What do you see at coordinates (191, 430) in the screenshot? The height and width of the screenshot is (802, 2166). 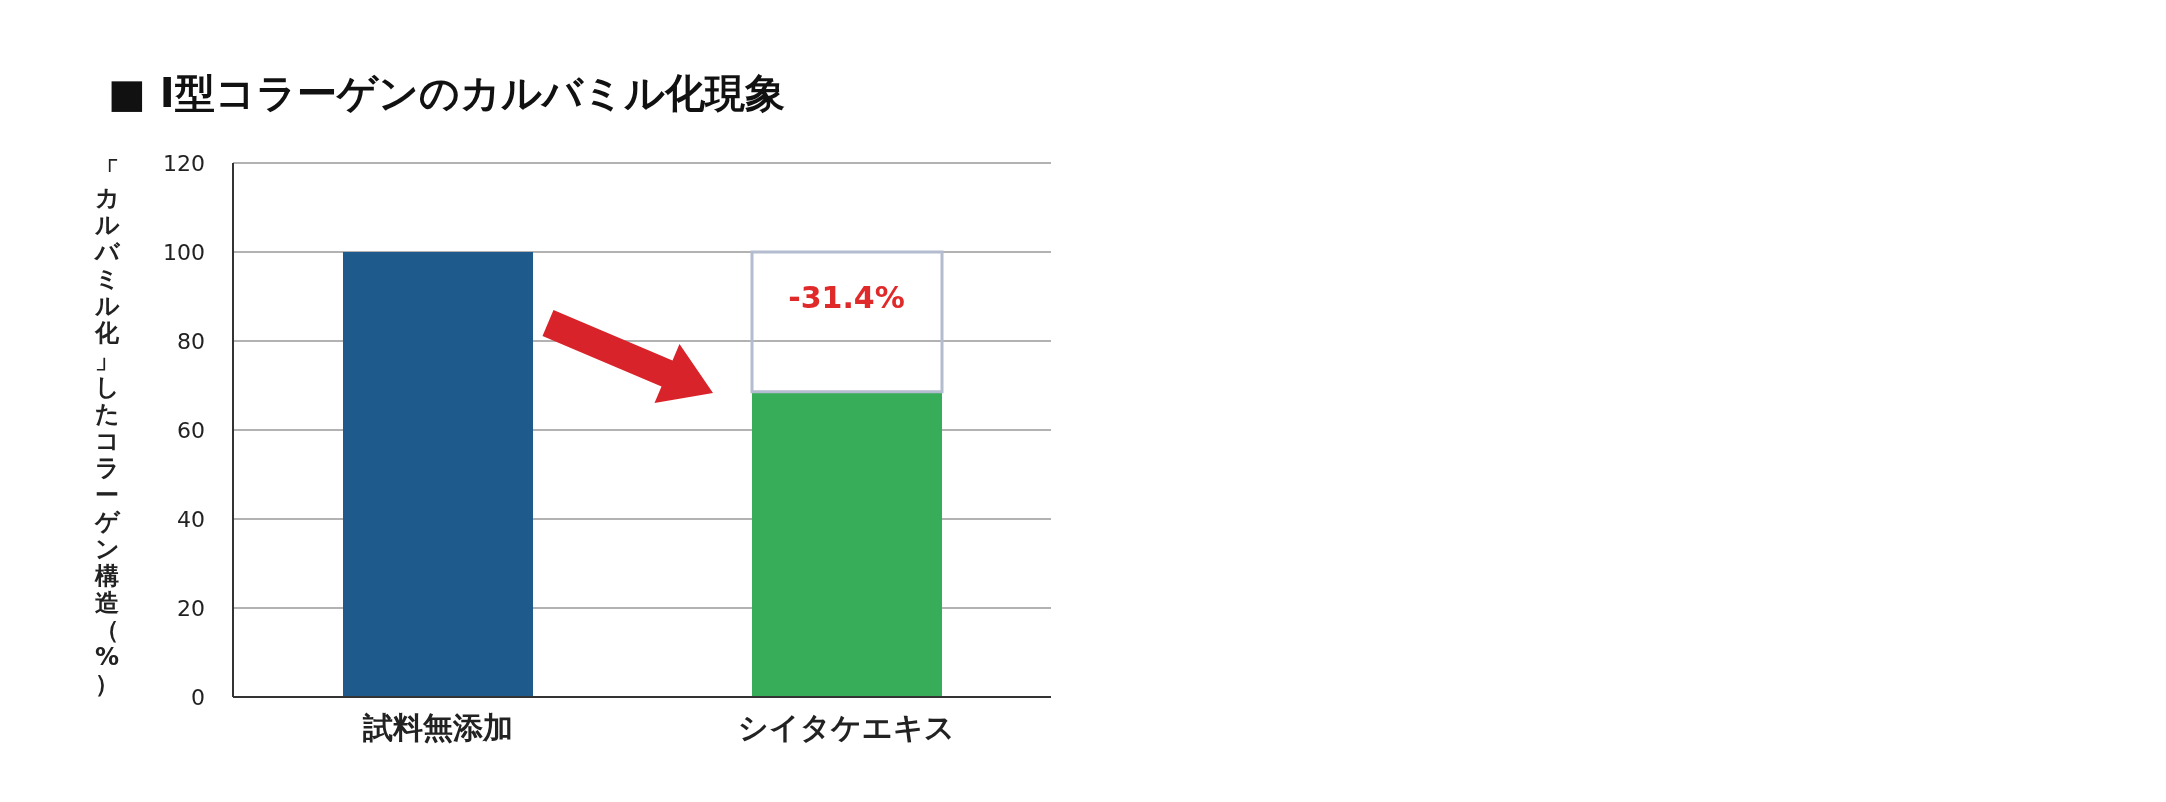 I see `y-tick-label: 60` at bounding box center [191, 430].